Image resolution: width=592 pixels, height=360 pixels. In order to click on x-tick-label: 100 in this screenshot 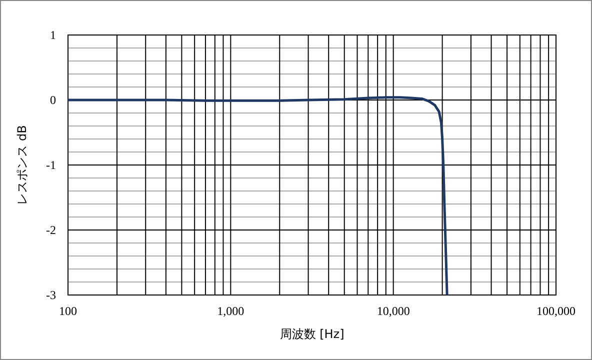, I will do `click(68, 311)`.